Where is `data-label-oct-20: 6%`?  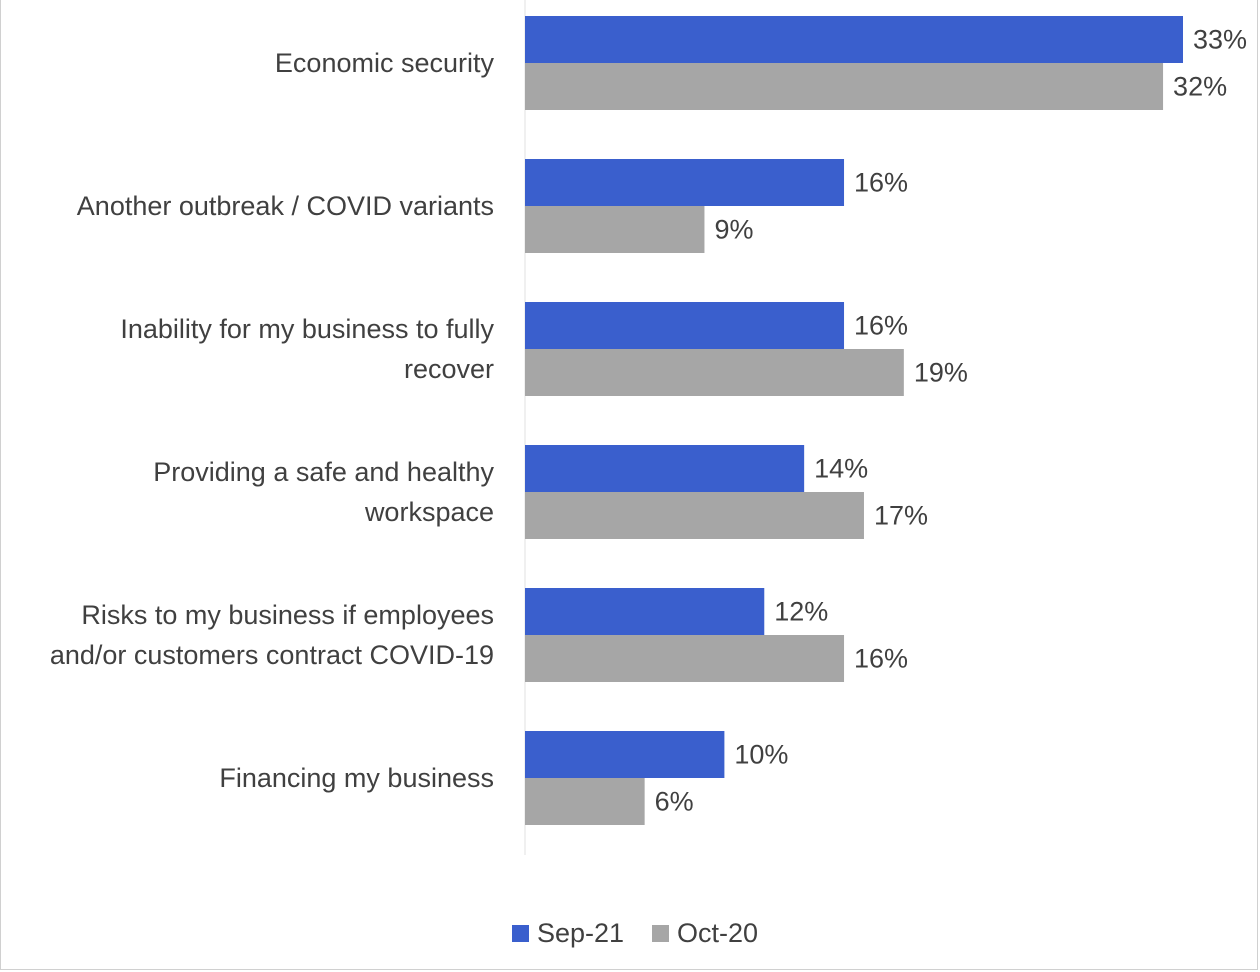 data-label-oct-20: 6% is located at coordinates (674, 802).